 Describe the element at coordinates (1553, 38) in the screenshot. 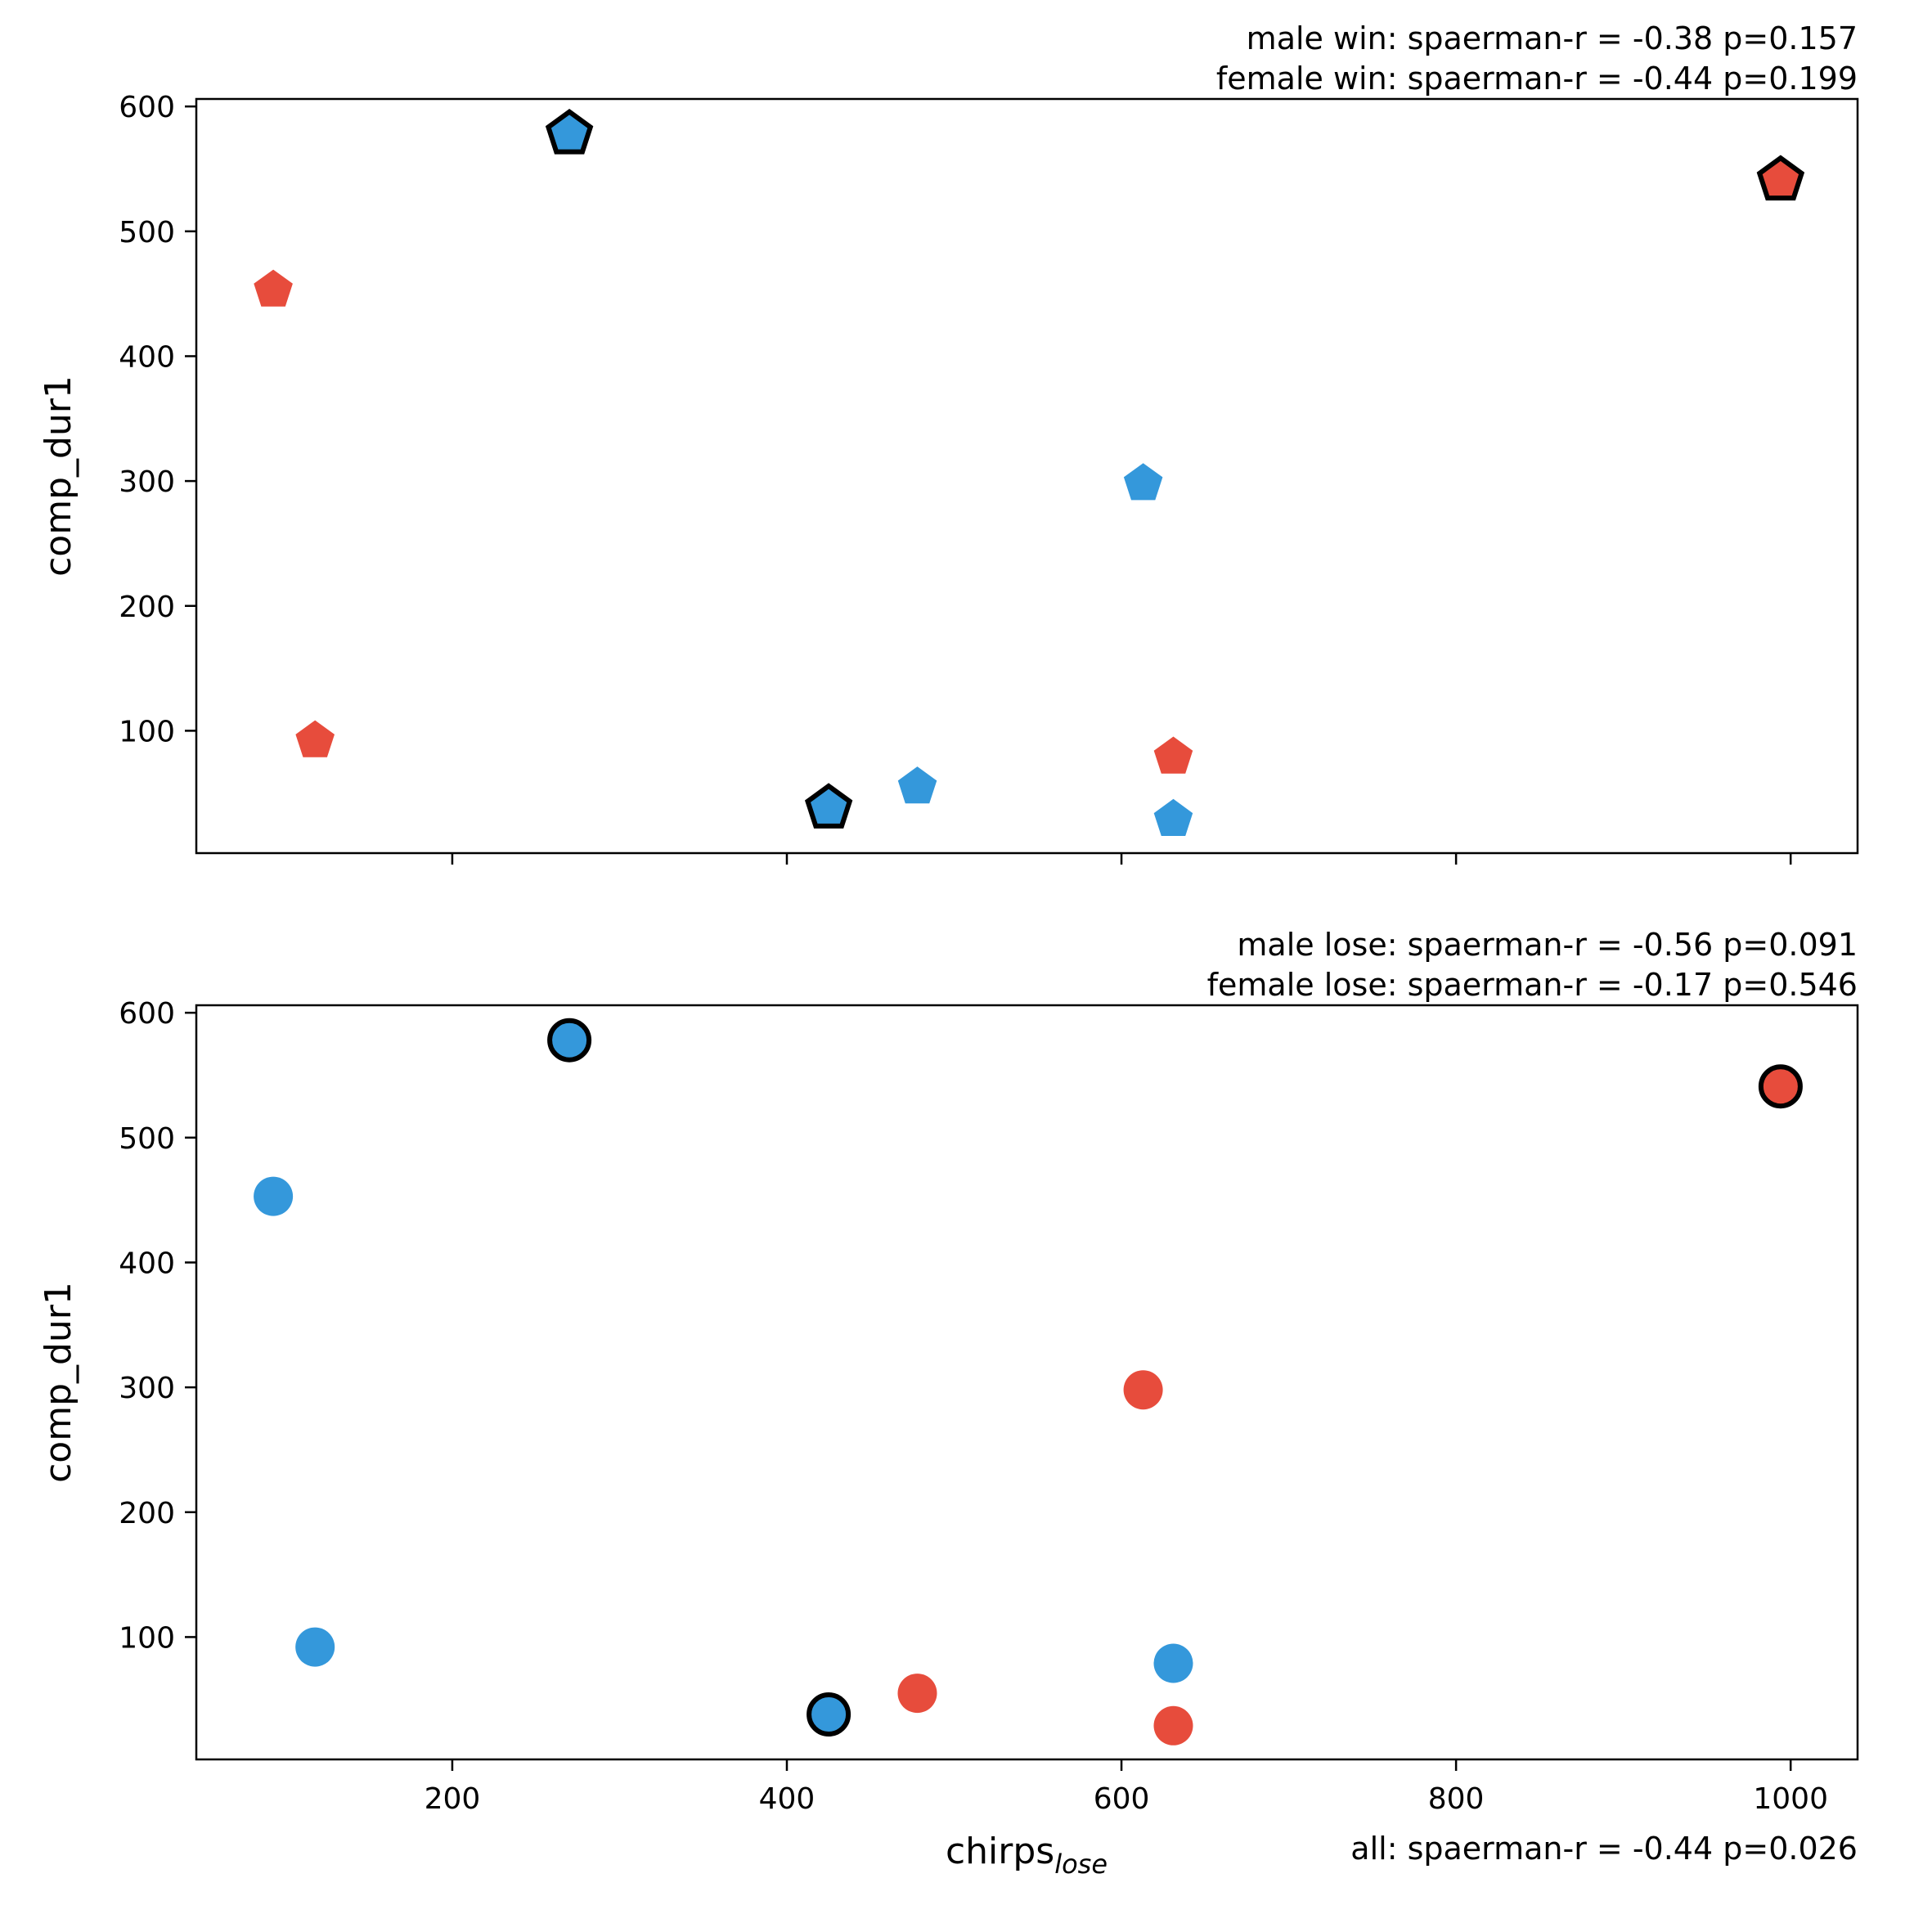

I see `stats-annotation: male win: spaerman-r = -0.38 p=0.157` at that location.